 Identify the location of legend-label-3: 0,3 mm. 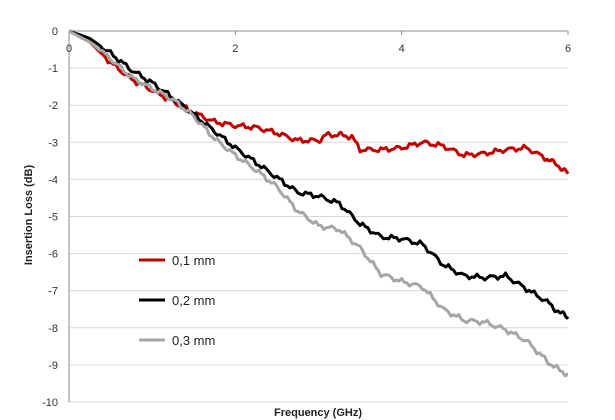
(193, 340).